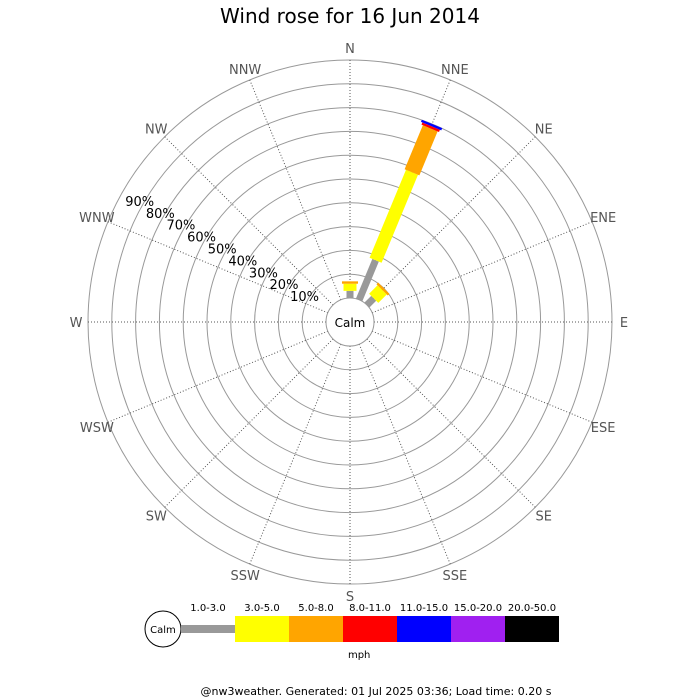  I want to click on legend-bin-label: 11.0-15.0, so click(424, 608).